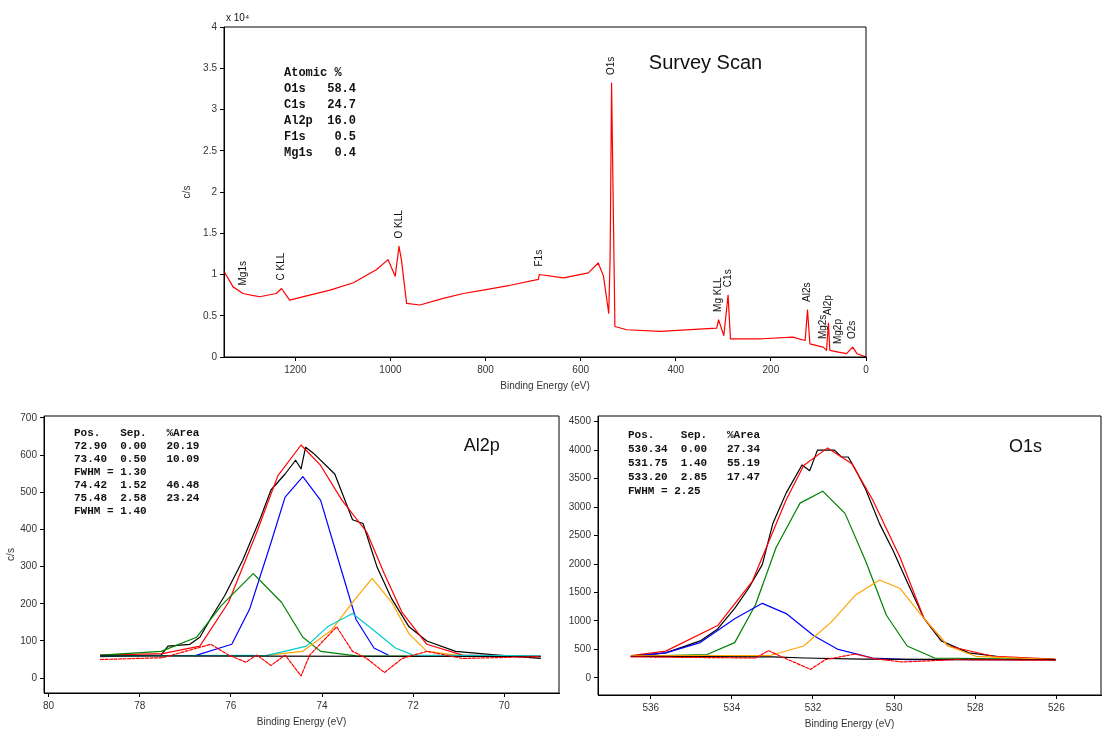 This screenshot has width=1104, height=731. I want to click on x-tick-label: 78, so click(140, 705).